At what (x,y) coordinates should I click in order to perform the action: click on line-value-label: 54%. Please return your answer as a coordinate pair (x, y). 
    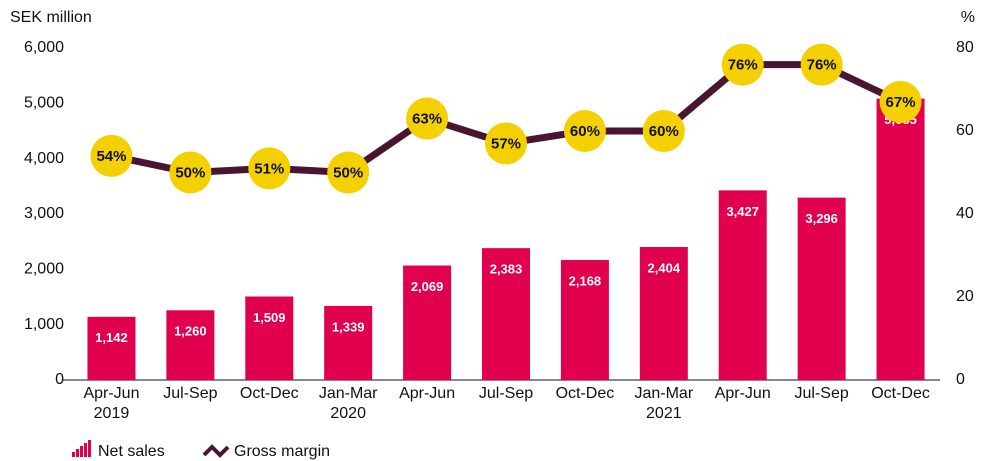
    Looking at the image, I should click on (111, 156).